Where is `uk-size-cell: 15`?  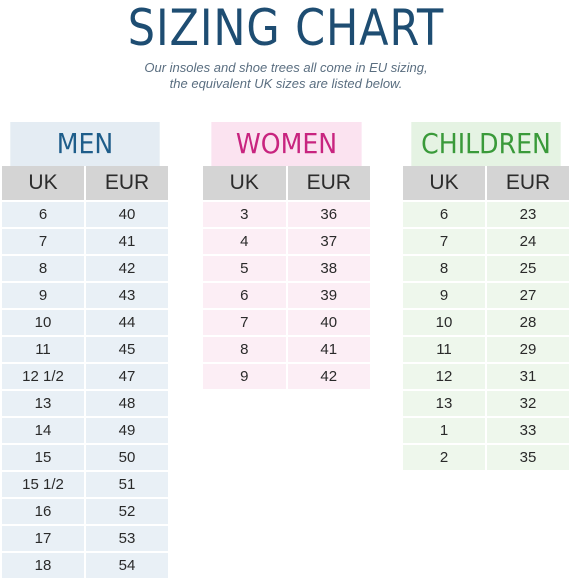
uk-size-cell: 15 is located at coordinates (44, 457).